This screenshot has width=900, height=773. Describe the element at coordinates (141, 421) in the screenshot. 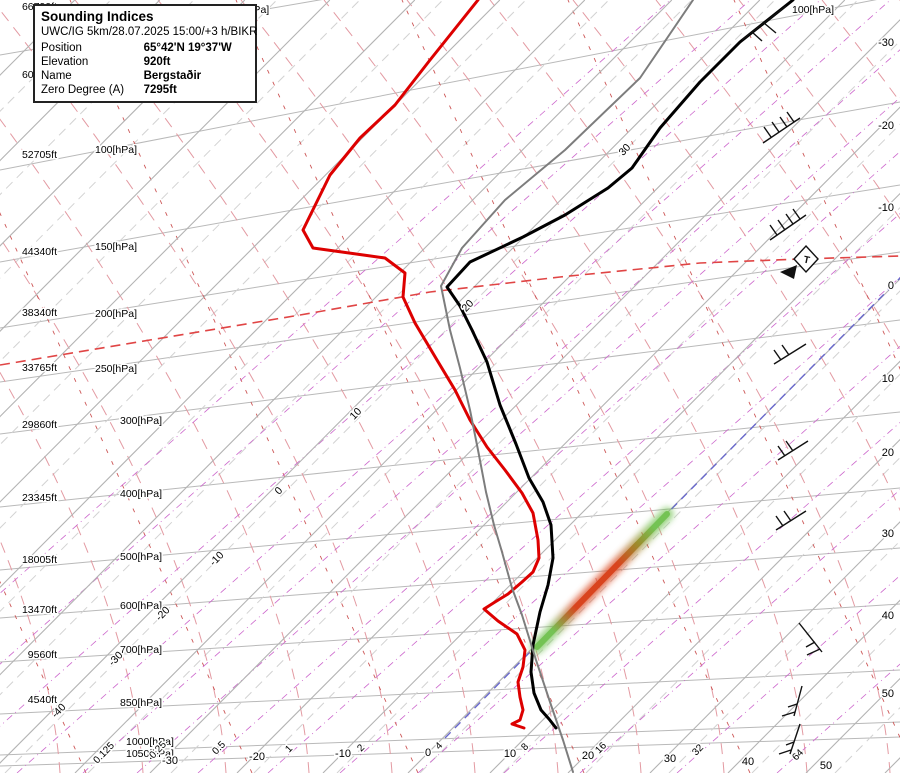

I see `pressure-label: 300[hPa]` at that location.